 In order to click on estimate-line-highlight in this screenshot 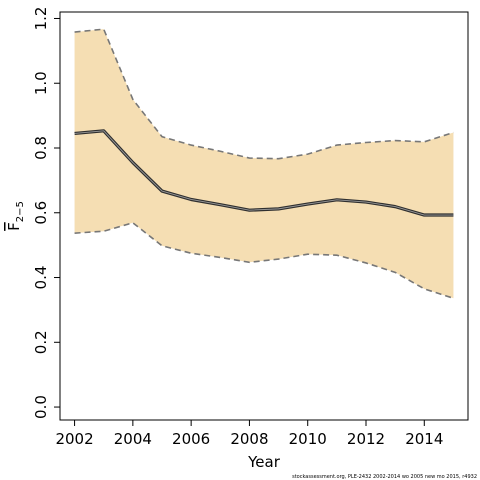, I will do `click(264, 173)`.